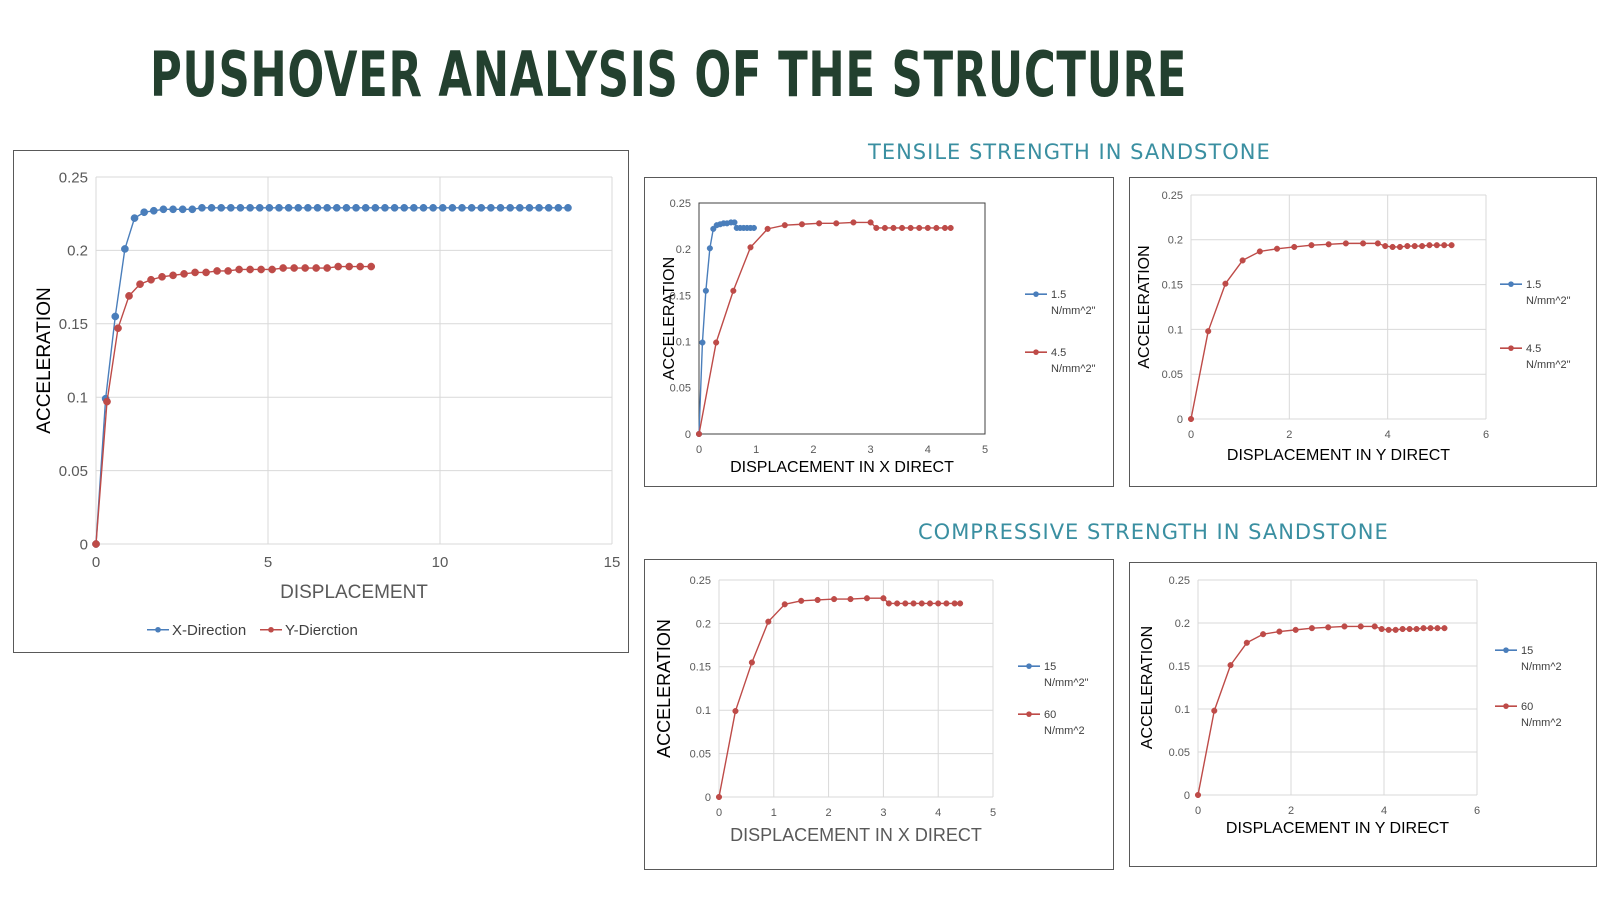 The width and height of the screenshot is (1600, 900). Describe the element at coordinates (1527, 707) in the screenshot. I see `legend-label-line: 60` at that location.